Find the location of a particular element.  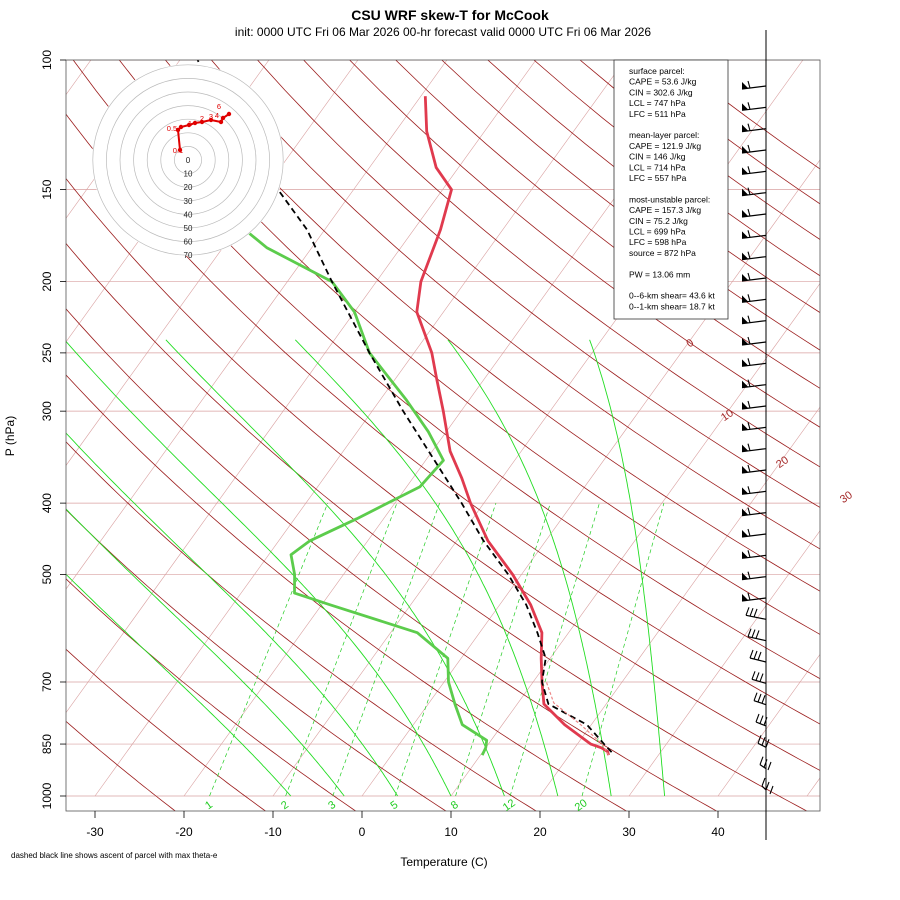

hodograph-ring-label: 0 is located at coordinates (188, 160).